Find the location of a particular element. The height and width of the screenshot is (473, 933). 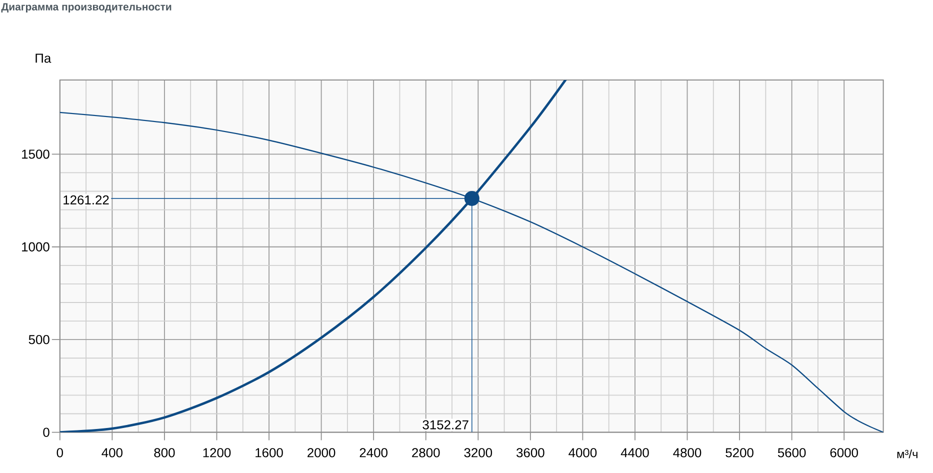

x-tick-label: 2400 is located at coordinates (374, 453).